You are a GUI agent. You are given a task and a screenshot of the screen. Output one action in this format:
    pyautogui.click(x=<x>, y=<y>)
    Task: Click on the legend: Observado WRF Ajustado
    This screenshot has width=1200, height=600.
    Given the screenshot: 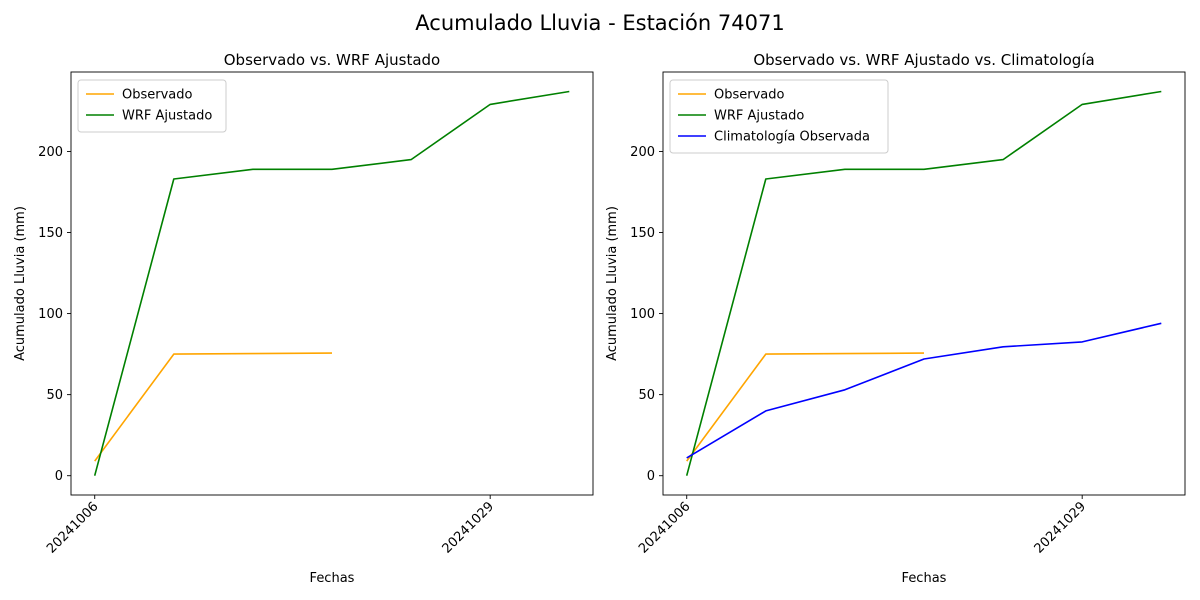 What is the action you would take?
    pyautogui.click(x=152, y=106)
    